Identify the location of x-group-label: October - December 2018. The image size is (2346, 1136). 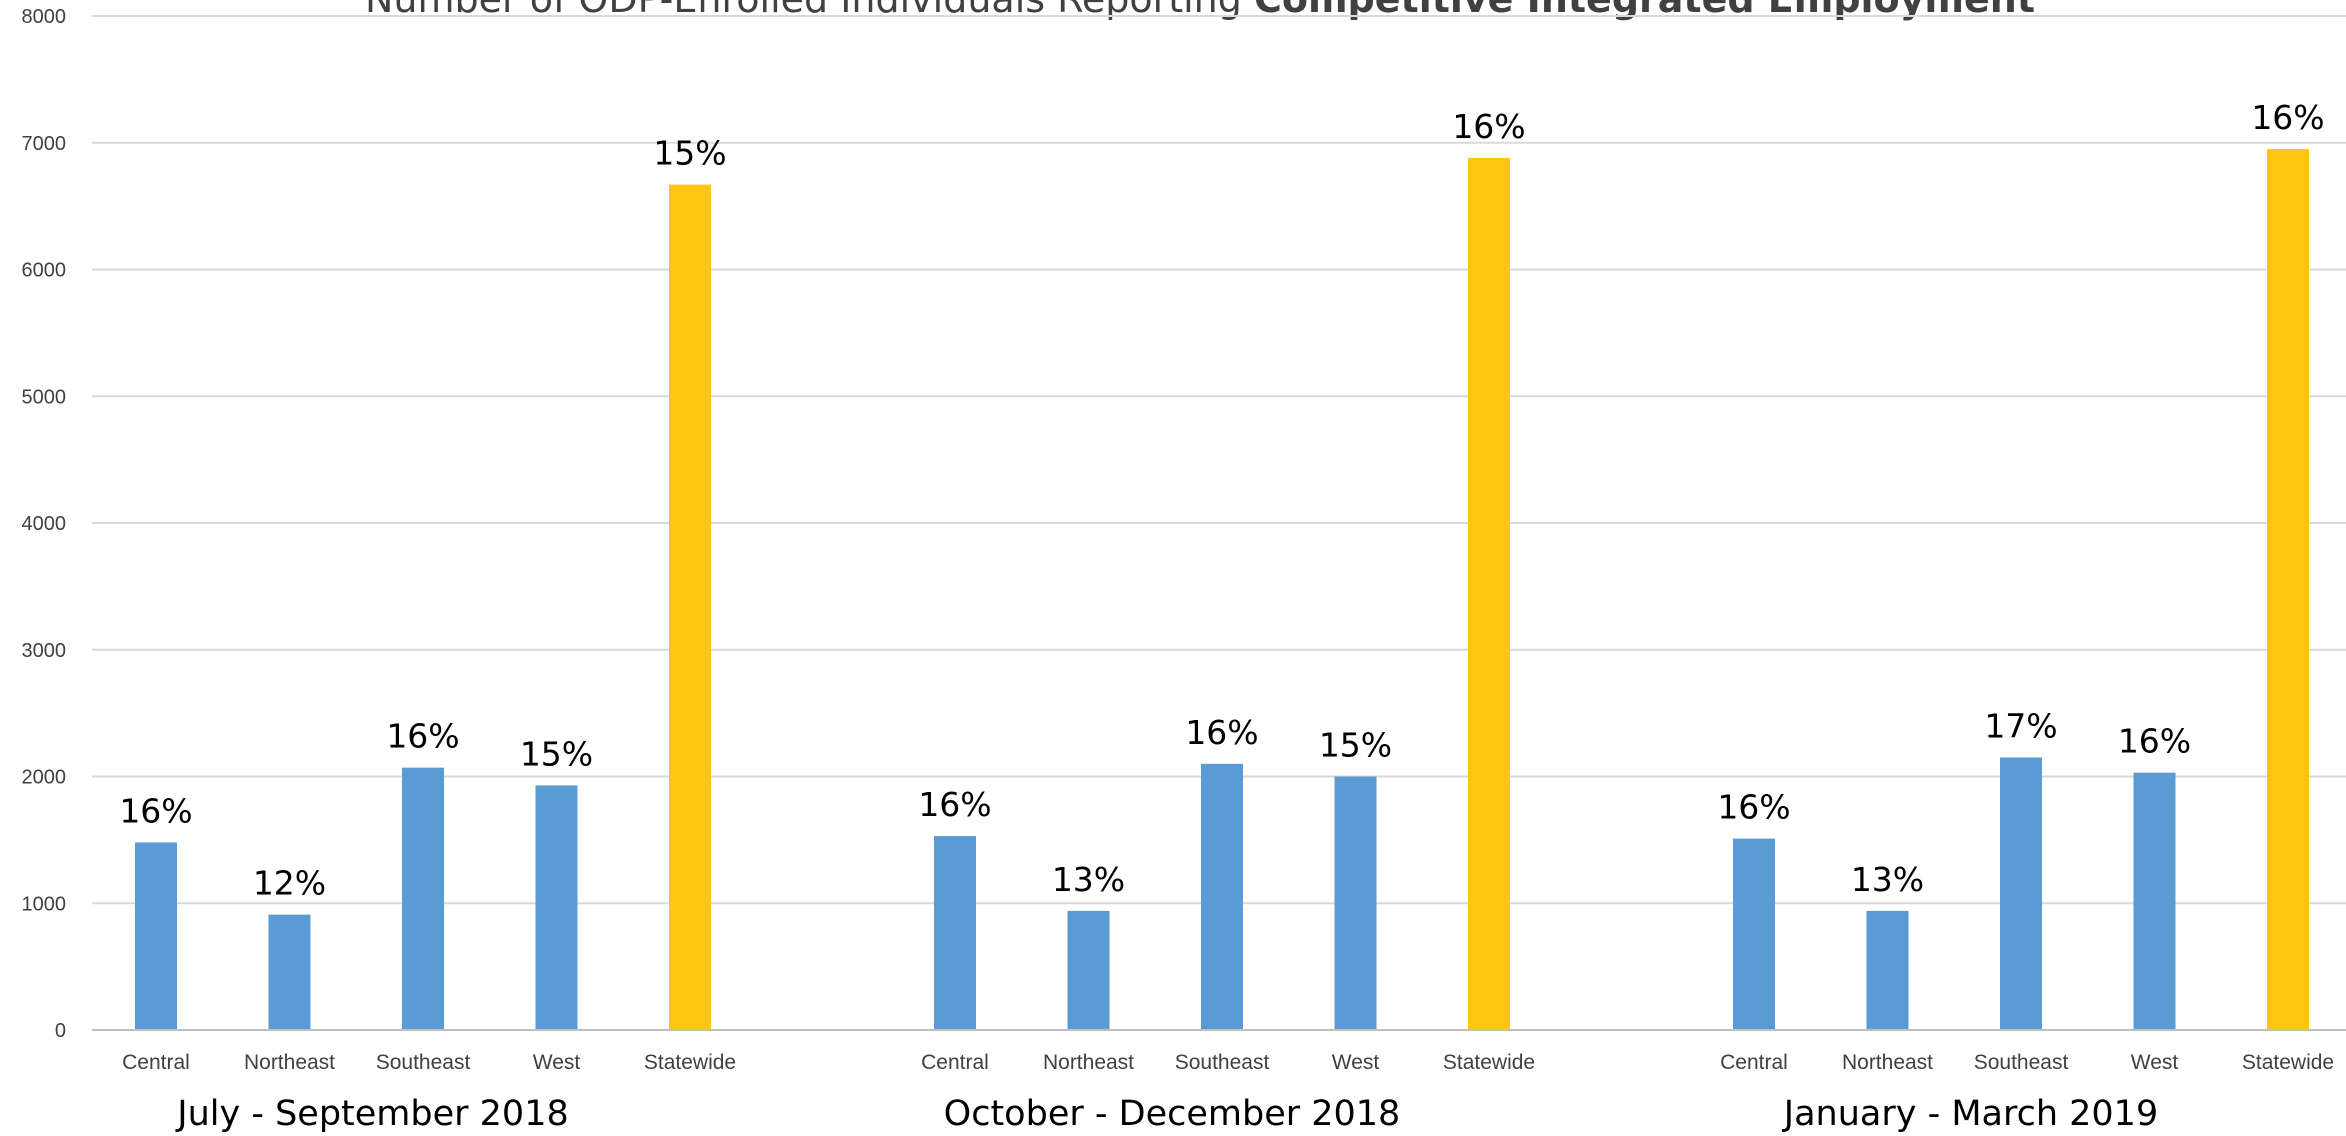
(1172, 1114).